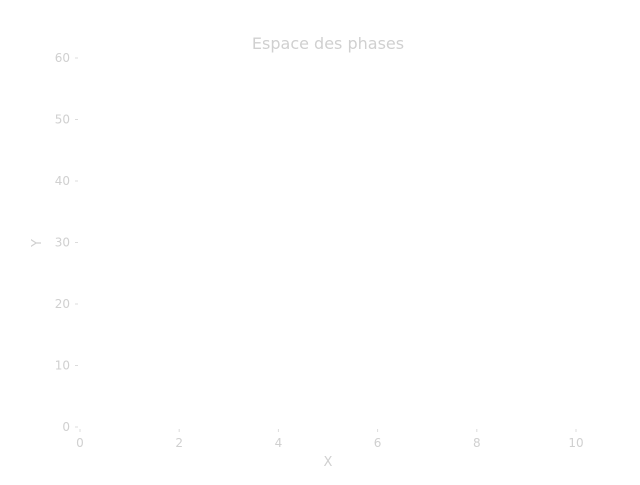 The width and height of the screenshot is (640, 485). Describe the element at coordinates (62, 181) in the screenshot. I see `y-tick-label: 40` at that location.